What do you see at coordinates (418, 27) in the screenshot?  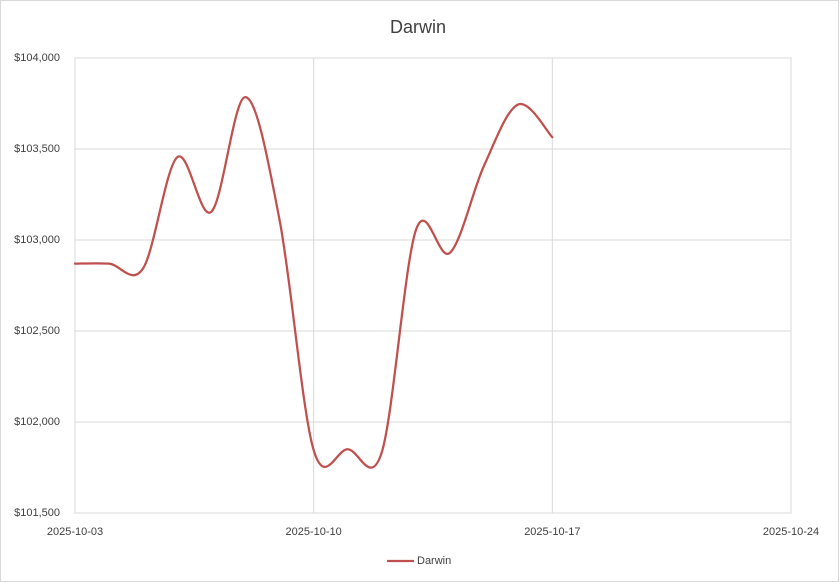 I see `chart-title: Darwin` at bounding box center [418, 27].